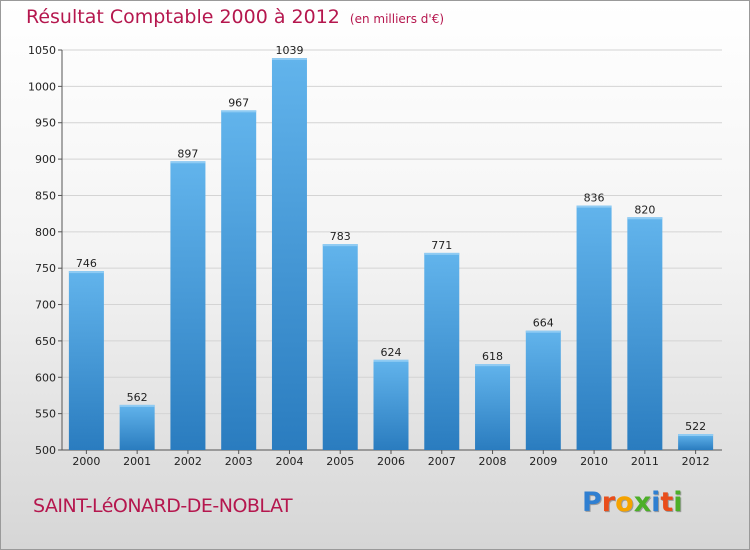  What do you see at coordinates (493, 461) in the screenshot?
I see `x-tick-label-2008: 2008` at bounding box center [493, 461].